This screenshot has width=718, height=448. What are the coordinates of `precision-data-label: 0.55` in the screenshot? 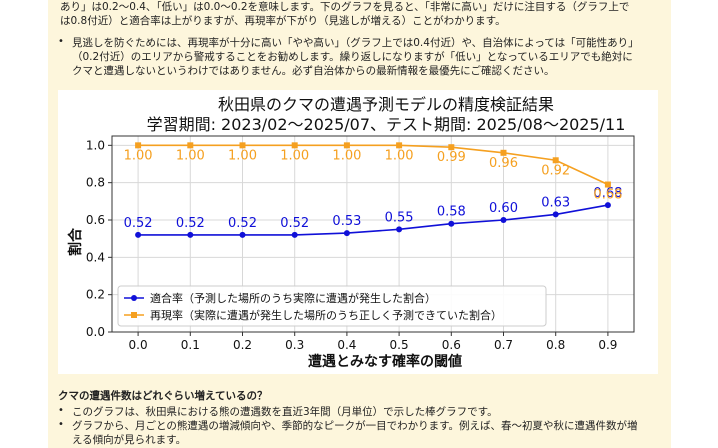 It's located at (399, 217).